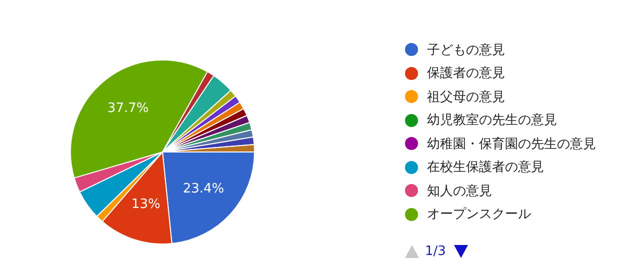 The image size is (640, 274). What do you see at coordinates (435, 251) in the screenshot?
I see `text: 1/3` at bounding box center [435, 251].